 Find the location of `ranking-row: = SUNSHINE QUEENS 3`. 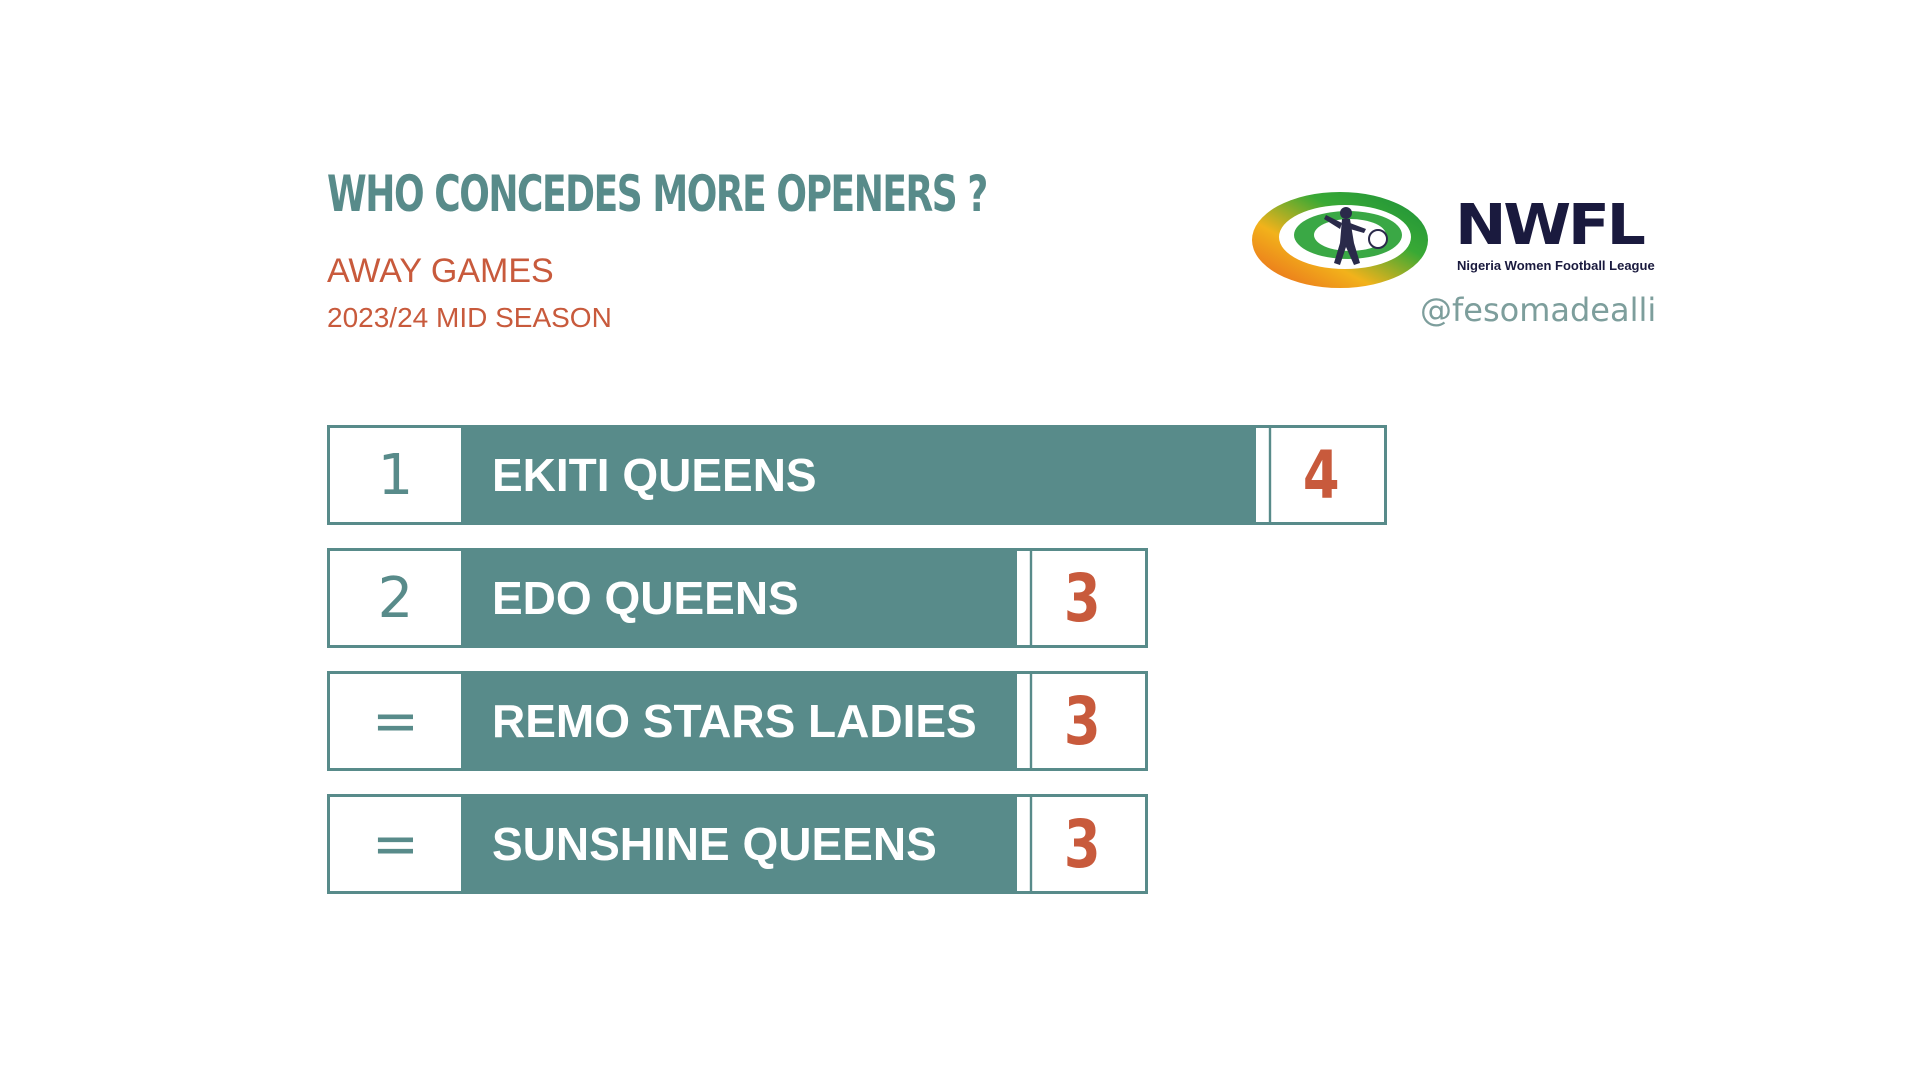

ranking-row: = SUNSHINE QUEENS 3 is located at coordinates (737, 844).